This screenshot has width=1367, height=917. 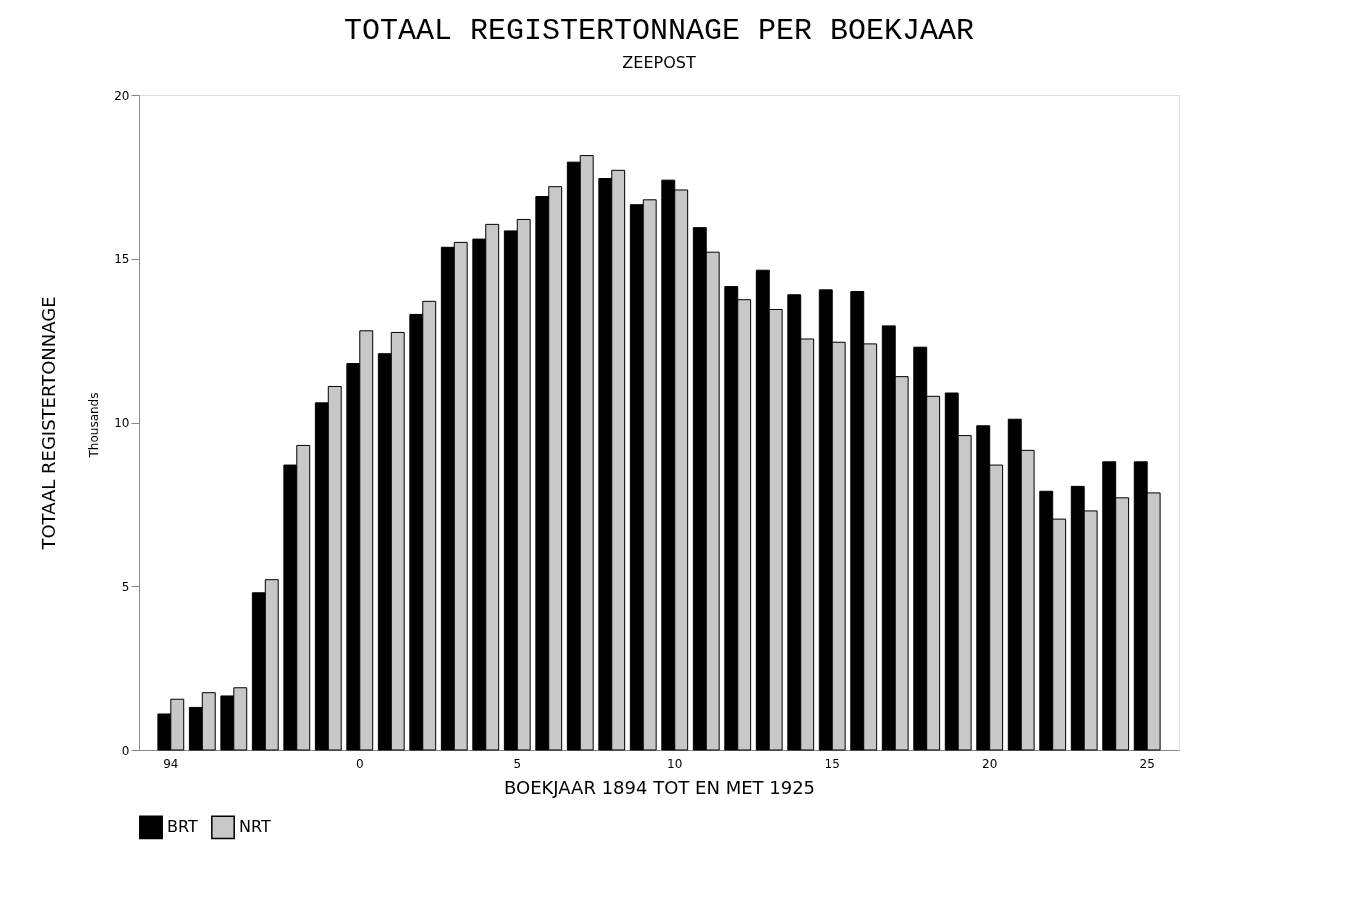 I want to click on text: Thousands, so click(x=94, y=425).